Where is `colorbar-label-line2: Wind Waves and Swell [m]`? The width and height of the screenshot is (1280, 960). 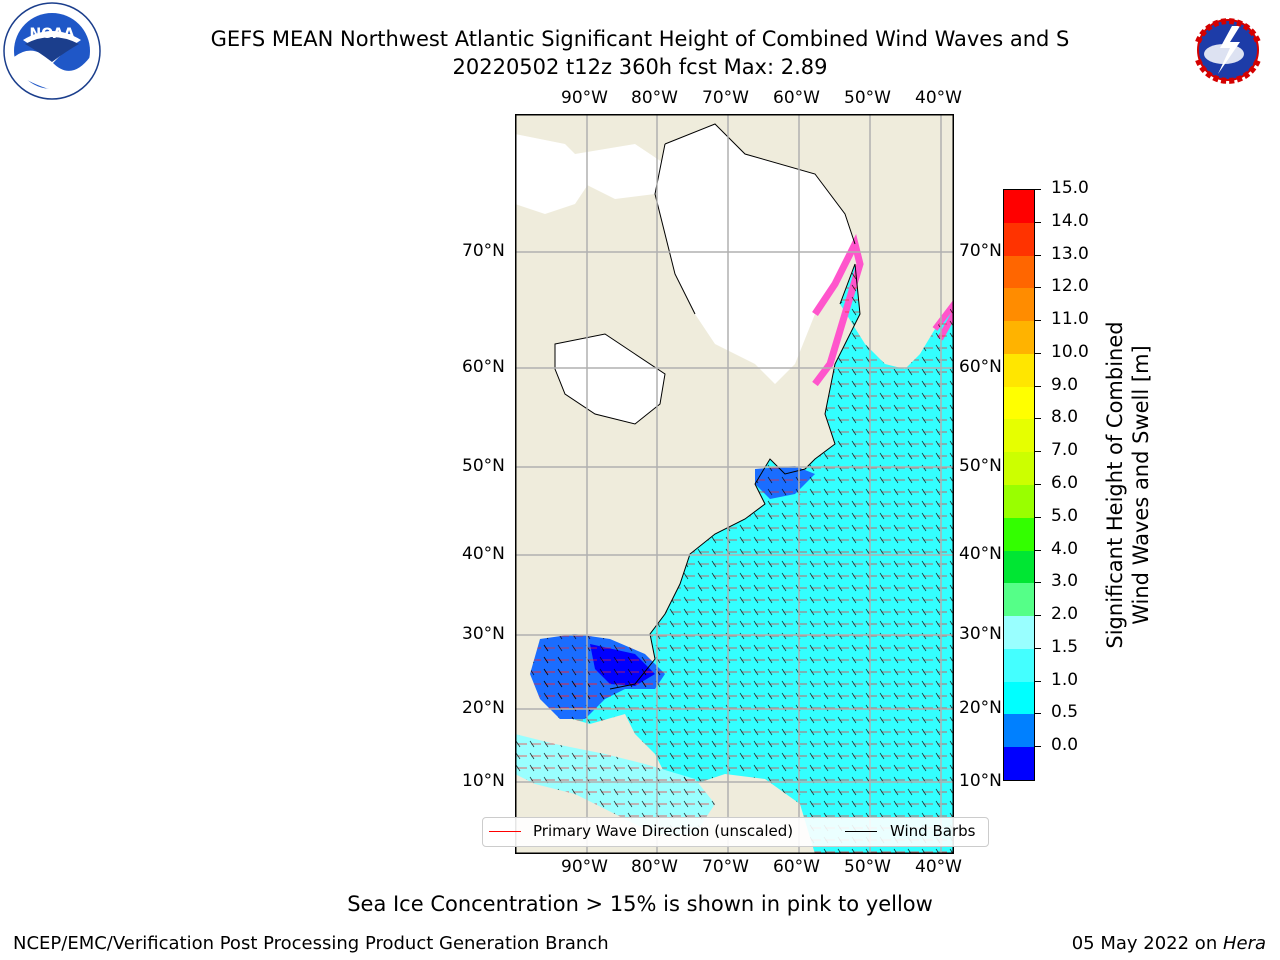 colorbar-label-line2: Wind Waves and Swell [m] is located at coordinates (1141, 485).